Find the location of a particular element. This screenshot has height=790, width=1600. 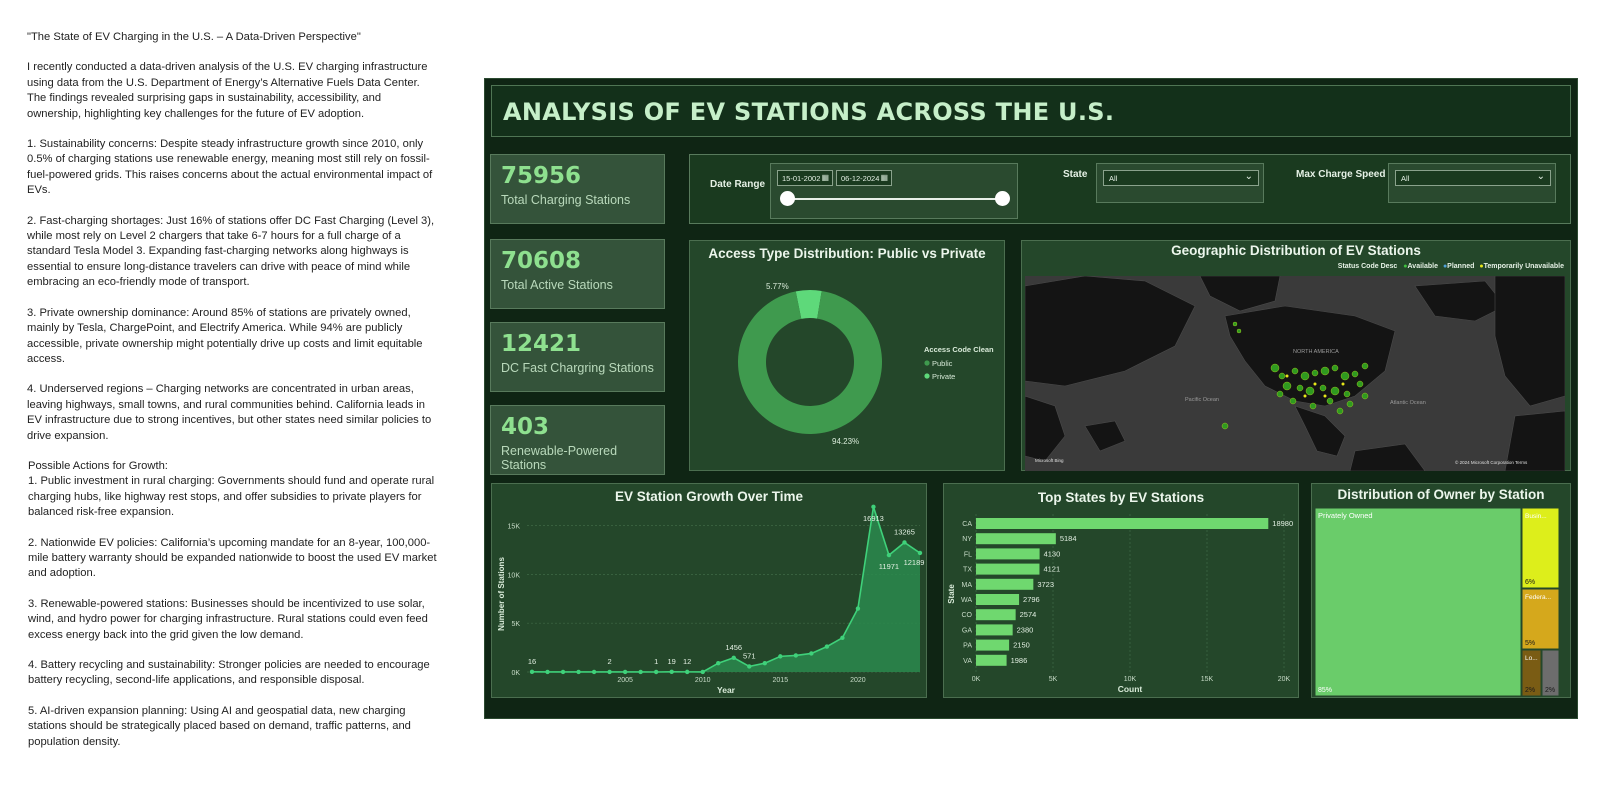

date-slider-track is located at coordinates (896, 199).